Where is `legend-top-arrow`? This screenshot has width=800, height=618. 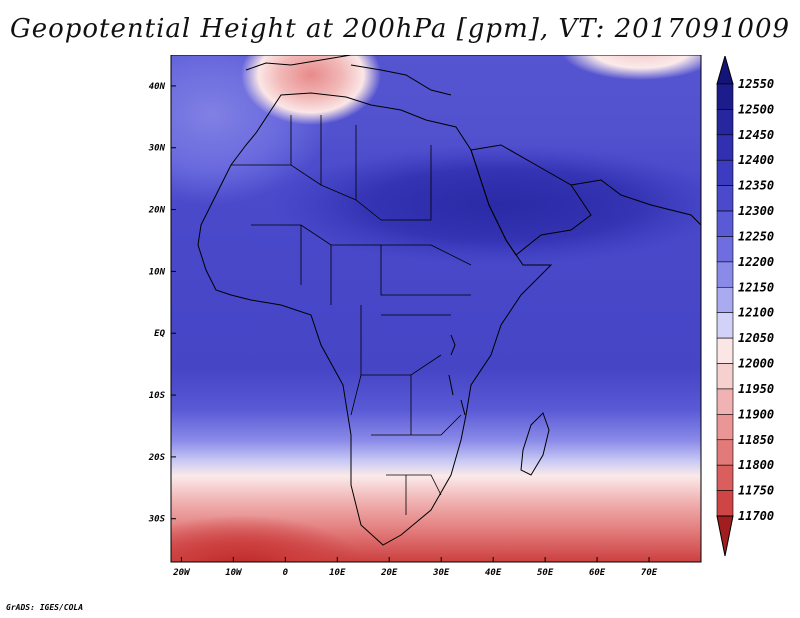
legend-top-arrow is located at coordinates (725, 70).